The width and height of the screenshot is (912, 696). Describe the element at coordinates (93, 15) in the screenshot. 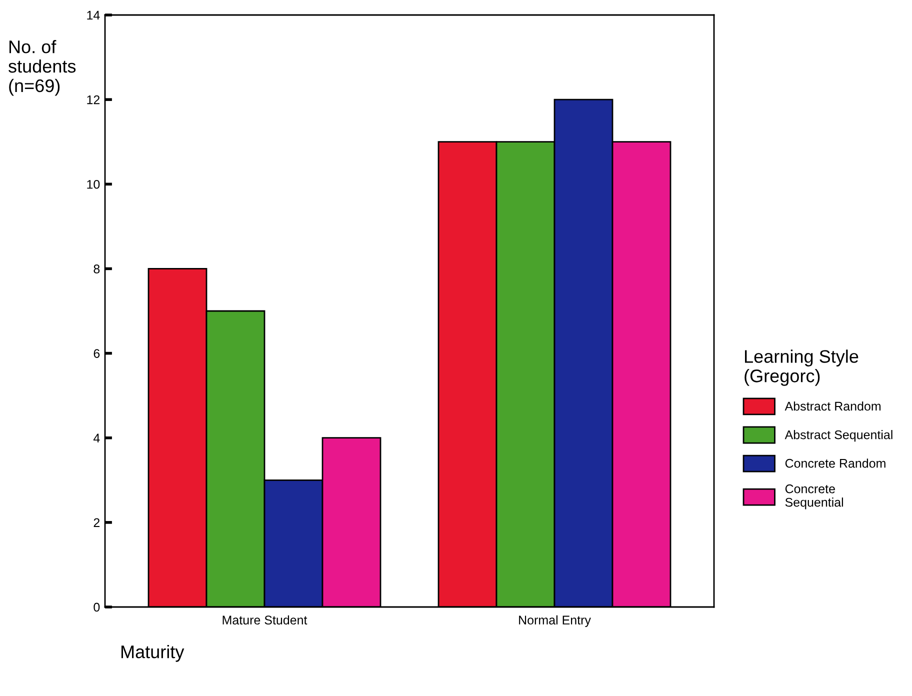

I see `y-tick-label: 14` at that location.